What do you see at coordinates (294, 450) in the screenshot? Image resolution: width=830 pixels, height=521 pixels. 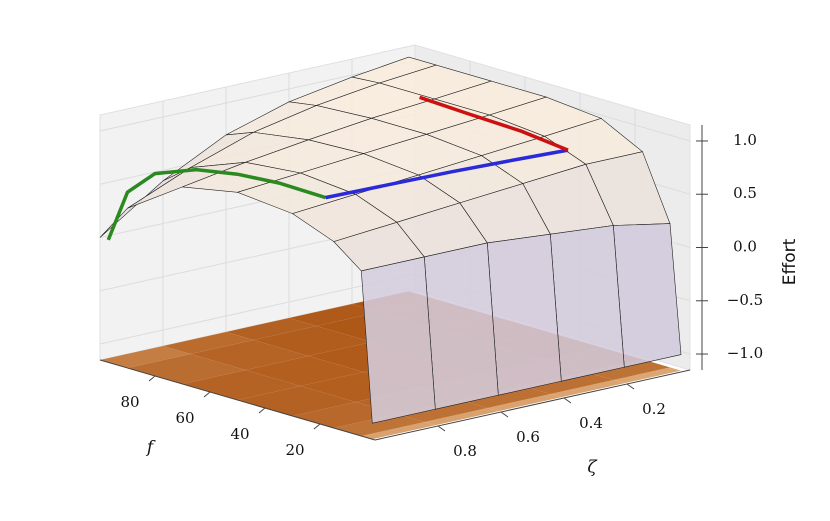 I see `x-tick-label: 20` at bounding box center [294, 450].